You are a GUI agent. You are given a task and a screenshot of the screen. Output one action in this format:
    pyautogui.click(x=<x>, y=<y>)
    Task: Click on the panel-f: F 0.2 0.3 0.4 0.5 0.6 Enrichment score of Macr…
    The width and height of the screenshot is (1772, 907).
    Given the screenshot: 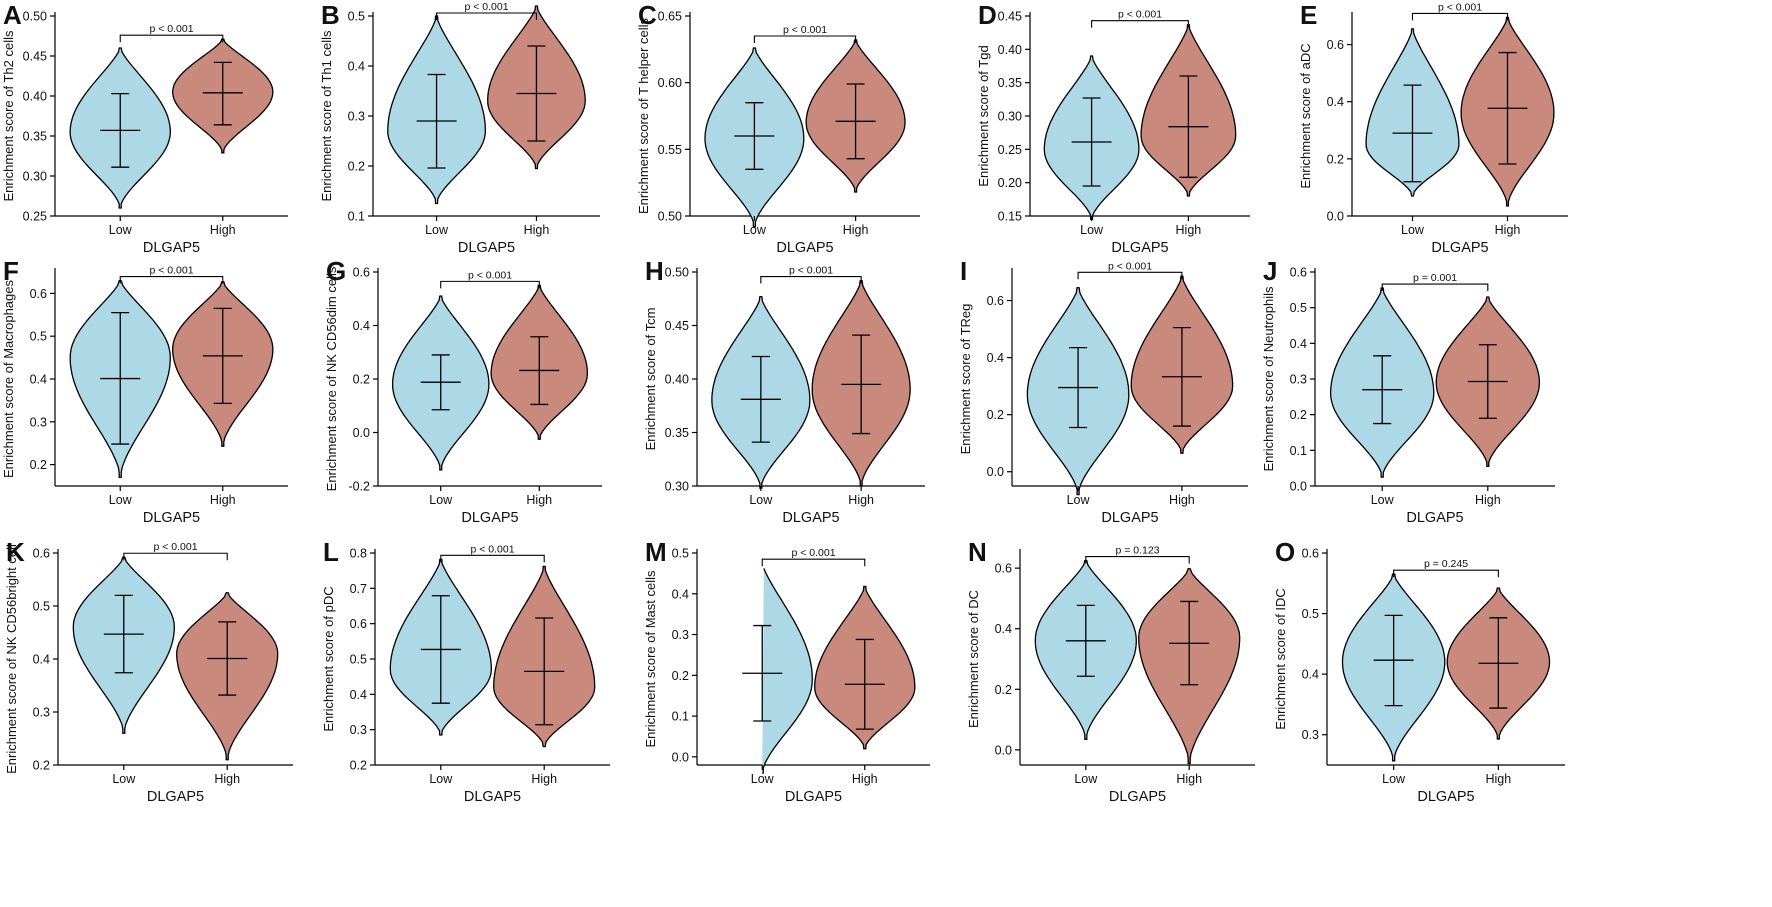 What is the action you would take?
    pyautogui.click(x=144, y=391)
    